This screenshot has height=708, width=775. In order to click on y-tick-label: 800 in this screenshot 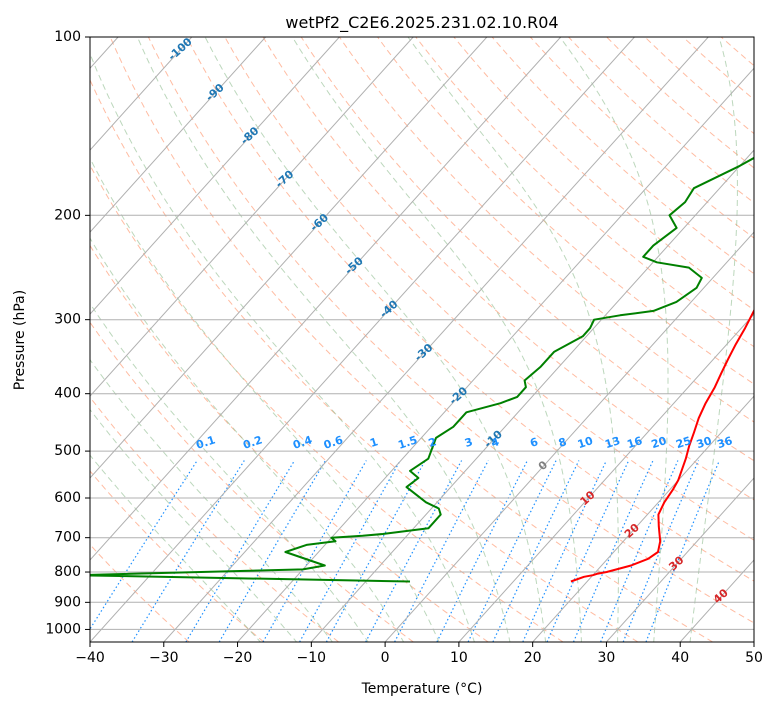, I will do `click(67, 572)`.